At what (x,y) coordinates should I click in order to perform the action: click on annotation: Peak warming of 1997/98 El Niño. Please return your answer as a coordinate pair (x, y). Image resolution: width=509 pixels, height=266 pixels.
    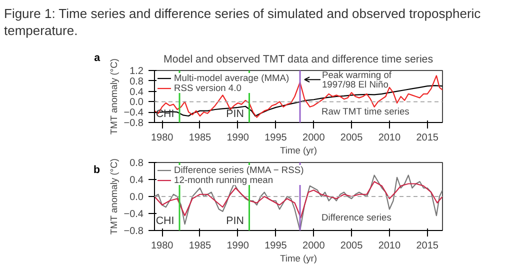
    Looking at the image, I should click on (357, 80).